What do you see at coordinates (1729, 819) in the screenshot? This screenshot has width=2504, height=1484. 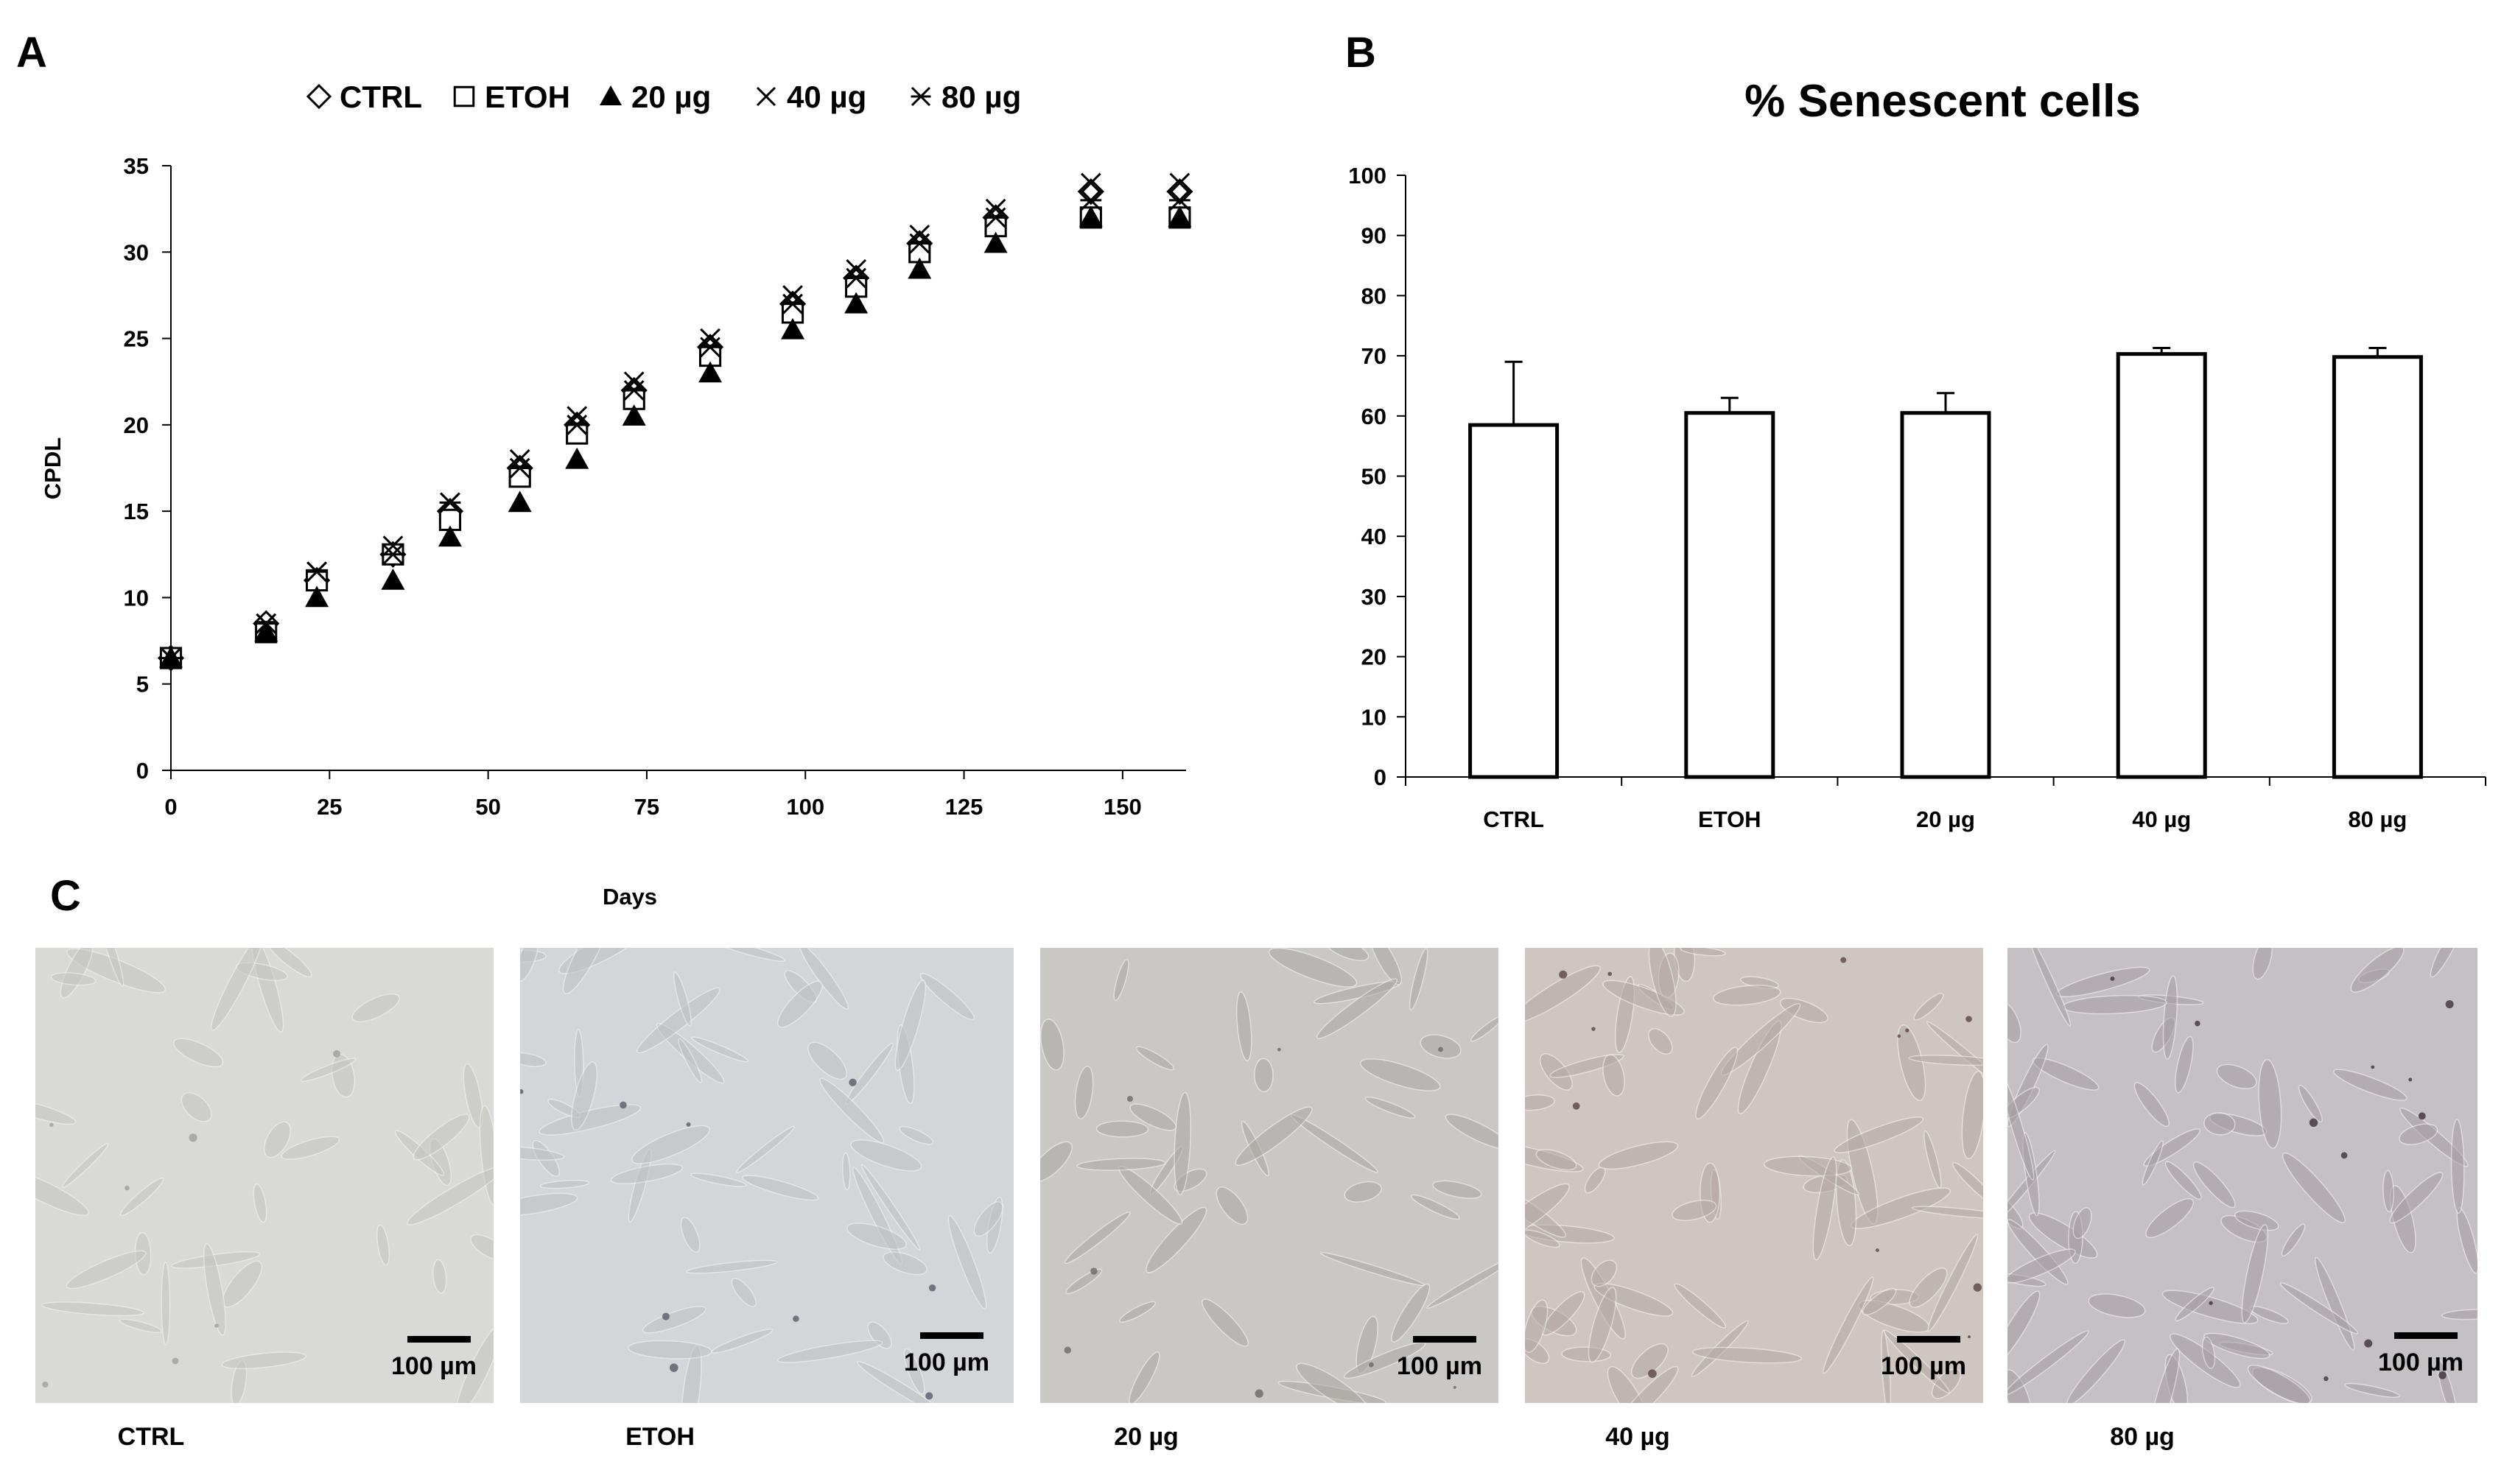 I see `category-label: ETOH` at bounding box center [1729, 819].